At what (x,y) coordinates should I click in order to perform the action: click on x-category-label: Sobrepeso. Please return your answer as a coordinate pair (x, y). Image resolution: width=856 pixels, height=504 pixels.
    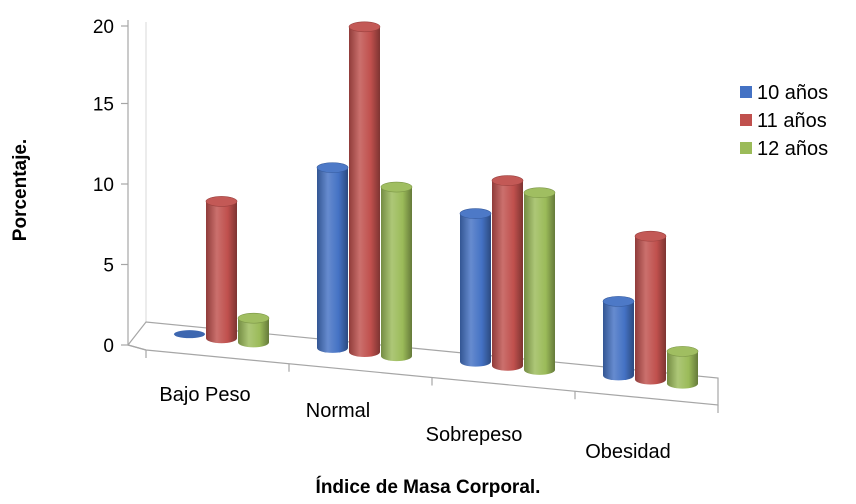
    Looking at the image, I should click on (474, 435).